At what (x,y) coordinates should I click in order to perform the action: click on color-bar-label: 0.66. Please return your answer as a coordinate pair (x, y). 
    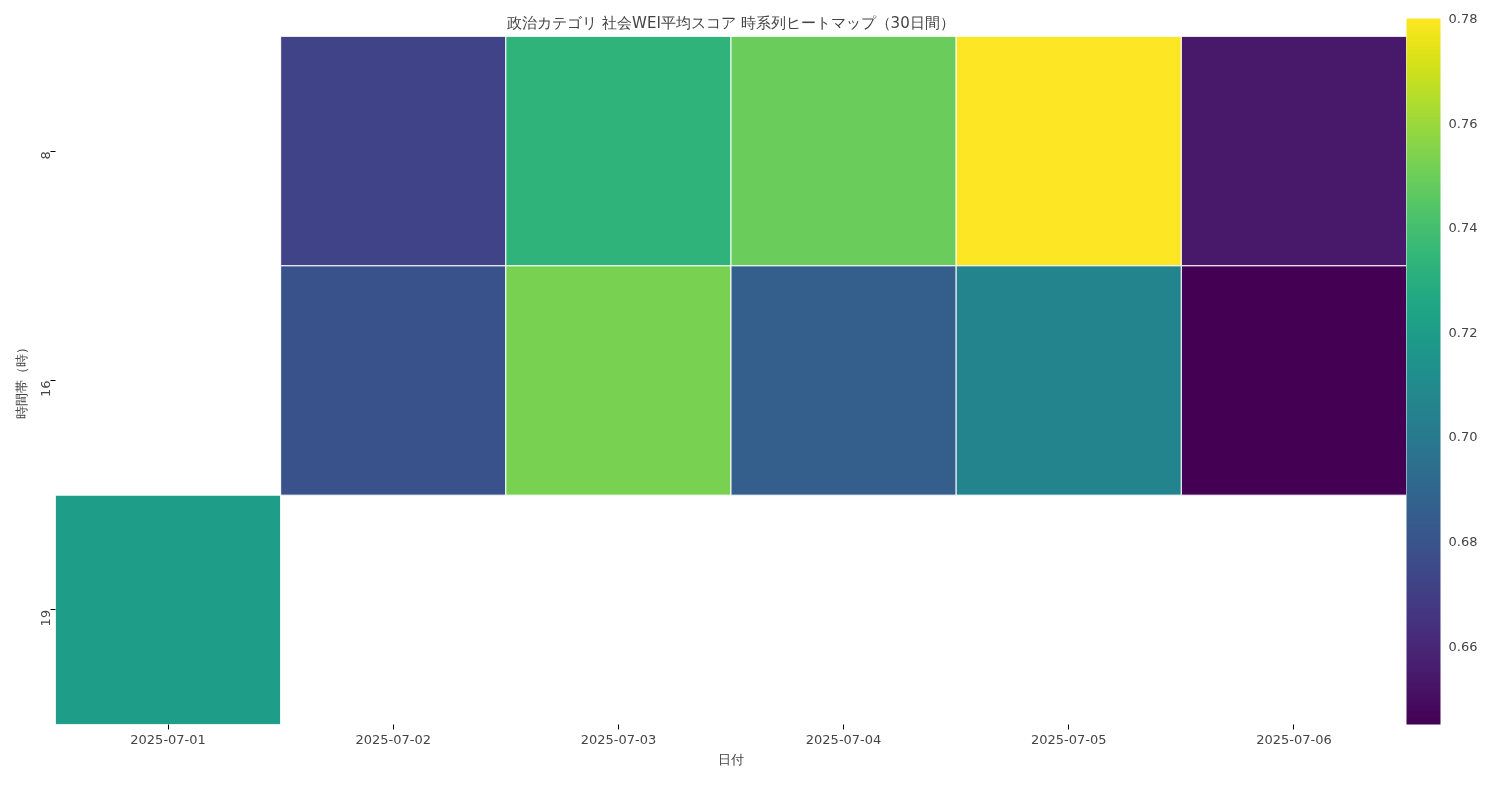
    Looking at the image, I should click on (1463, 646).